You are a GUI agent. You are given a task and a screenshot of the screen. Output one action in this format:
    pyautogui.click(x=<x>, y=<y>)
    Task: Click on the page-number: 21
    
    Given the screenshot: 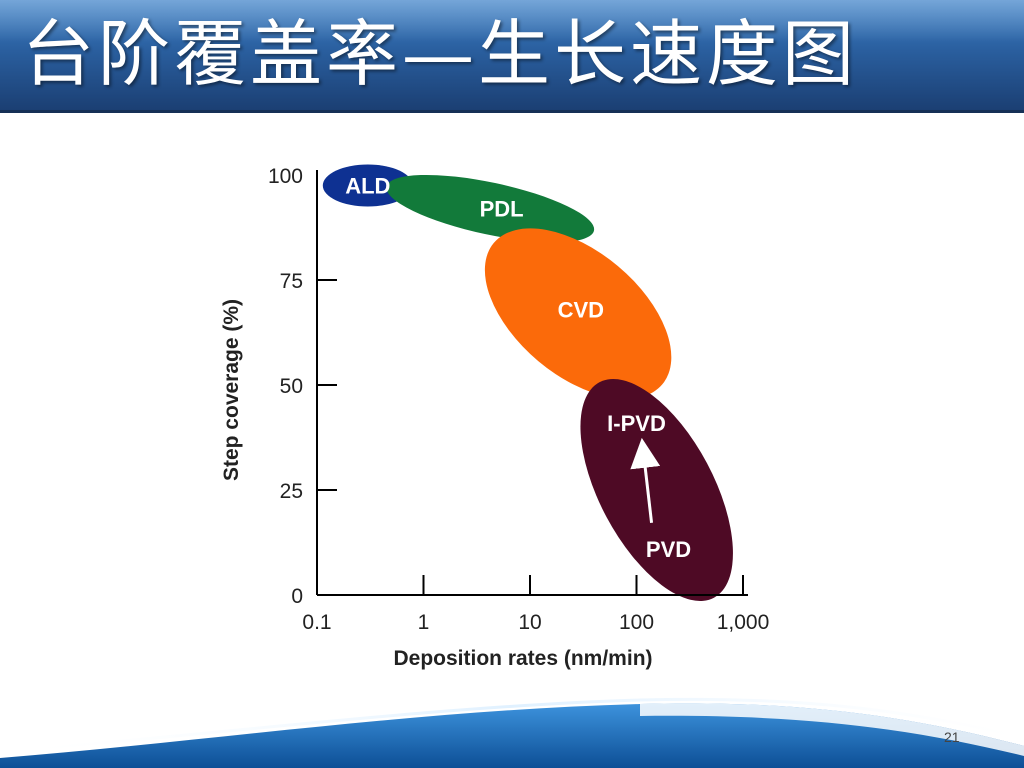 What is the action you would take?
    pyautogui.click(x=952, y=737)
    